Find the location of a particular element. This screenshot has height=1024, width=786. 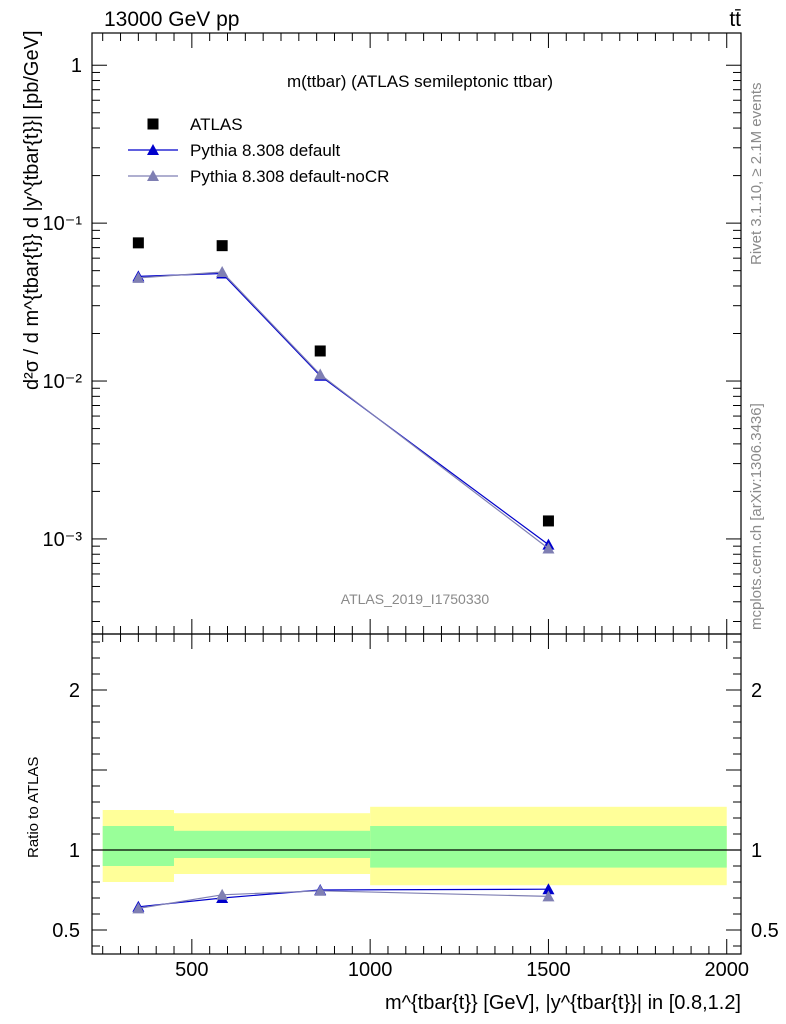

ratio-x-tick-label: 1000 is located at coordinates (370, 970).